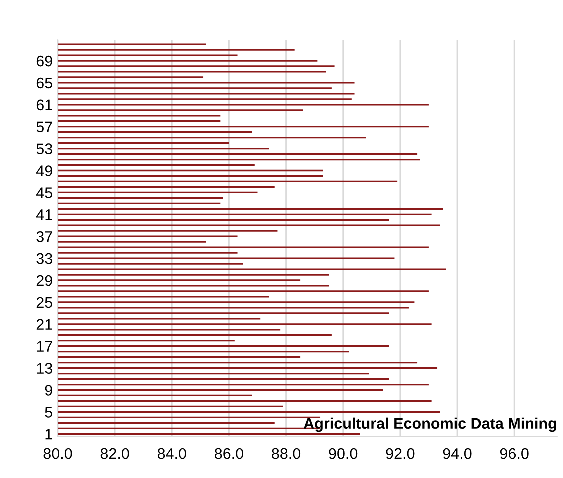 This screenshot has width=563, height=478. I want to click on x-tick-label: 90.0, so click(343, 454).